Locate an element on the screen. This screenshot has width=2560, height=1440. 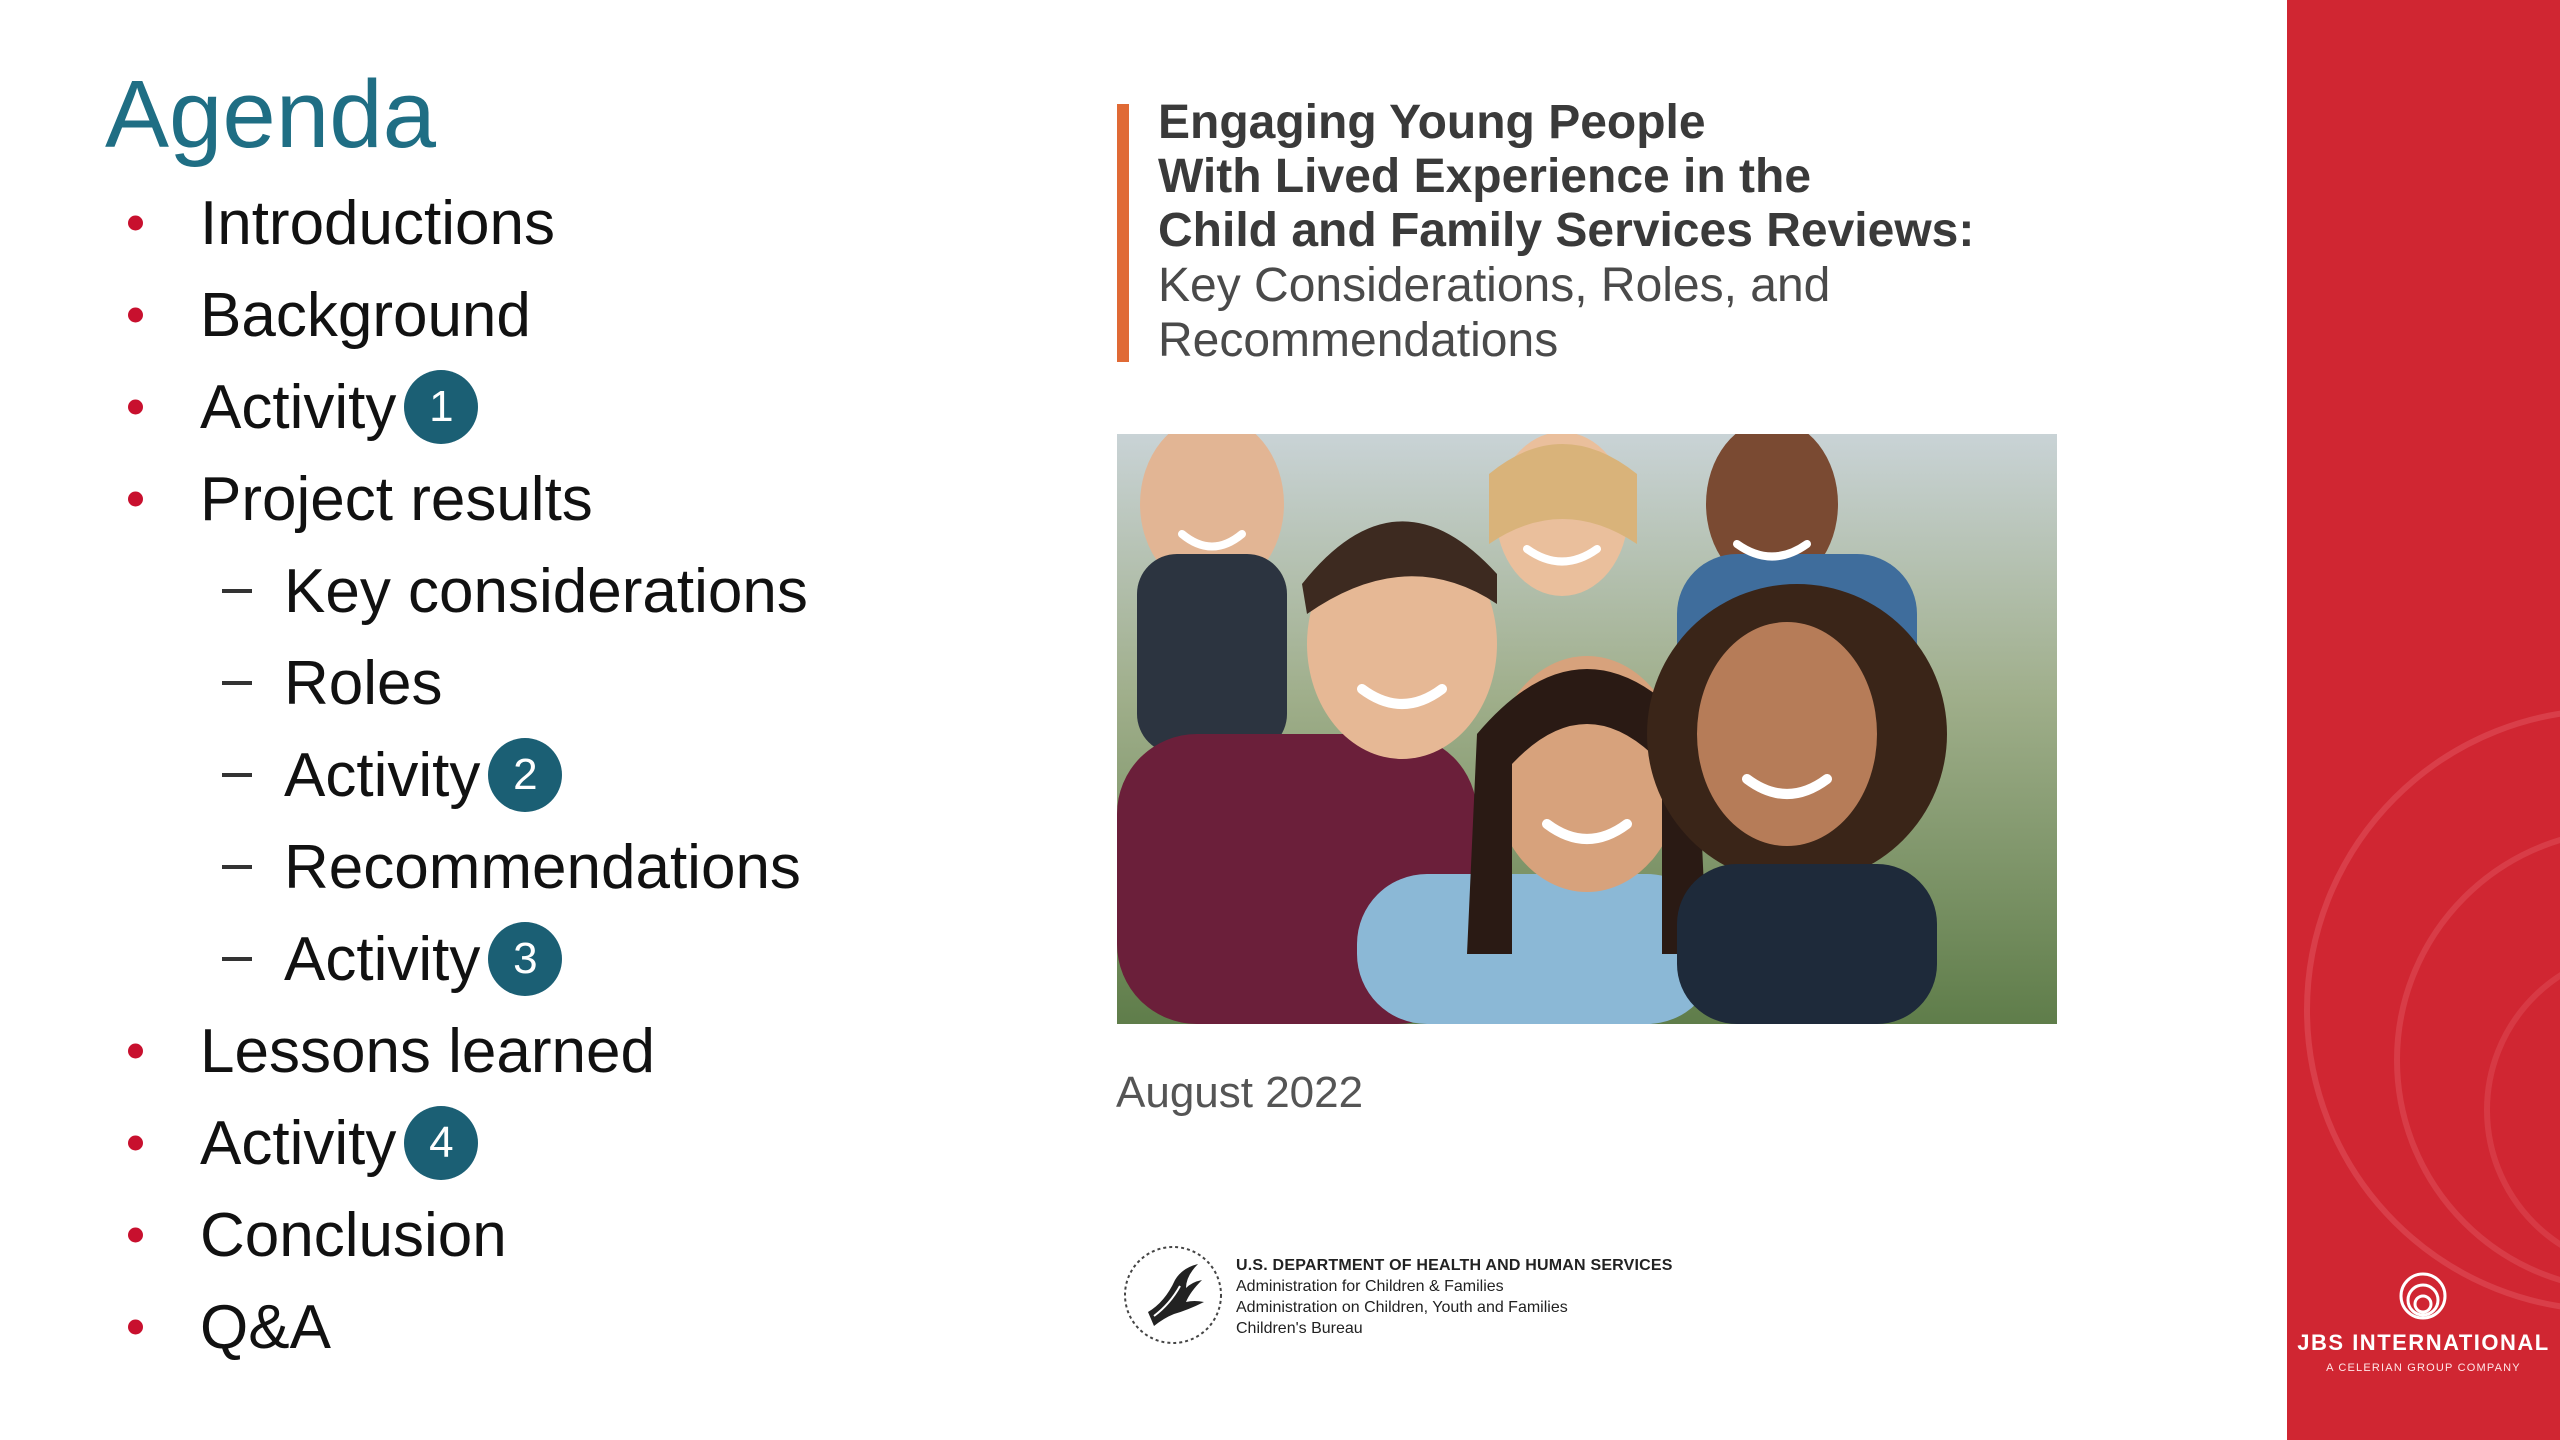
report-subtitle-line: Key Considerations, Roles, and is located at coordinates (1494, 285).